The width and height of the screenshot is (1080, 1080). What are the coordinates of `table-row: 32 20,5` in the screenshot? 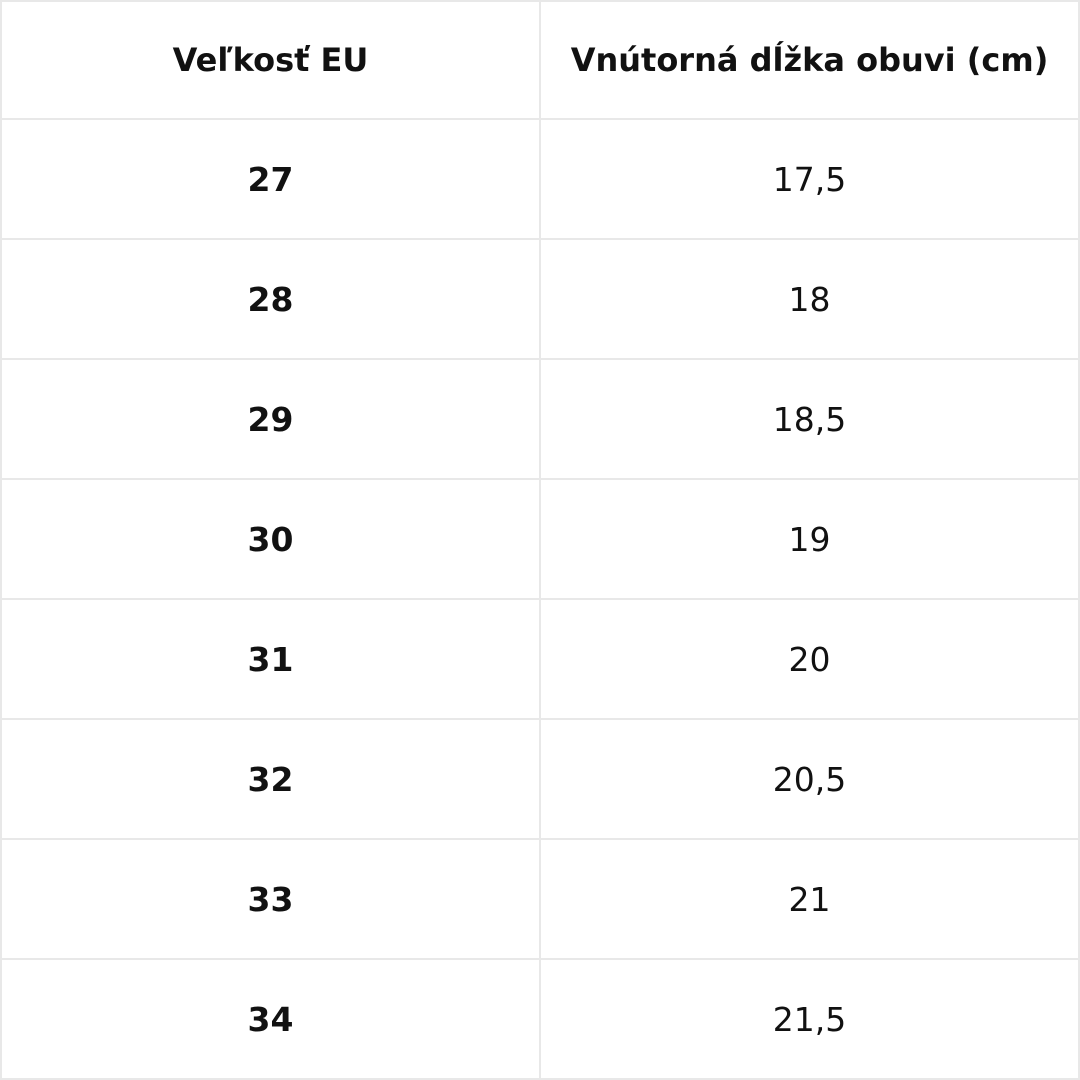 It's located at (540, 779).